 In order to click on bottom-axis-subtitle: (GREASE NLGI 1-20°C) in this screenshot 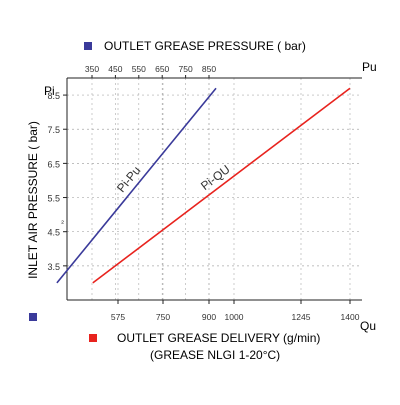, I will do `click(215, 355)`.